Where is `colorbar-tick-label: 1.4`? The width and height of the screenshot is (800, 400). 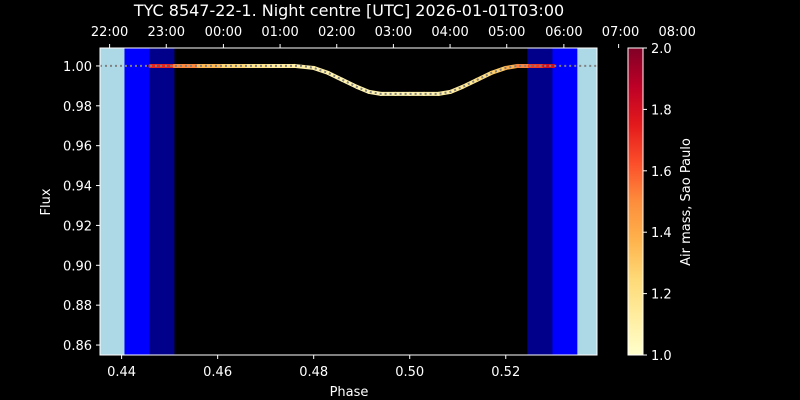 colorbar-tick-label: 1.4 is located at coordinates (661, 233).